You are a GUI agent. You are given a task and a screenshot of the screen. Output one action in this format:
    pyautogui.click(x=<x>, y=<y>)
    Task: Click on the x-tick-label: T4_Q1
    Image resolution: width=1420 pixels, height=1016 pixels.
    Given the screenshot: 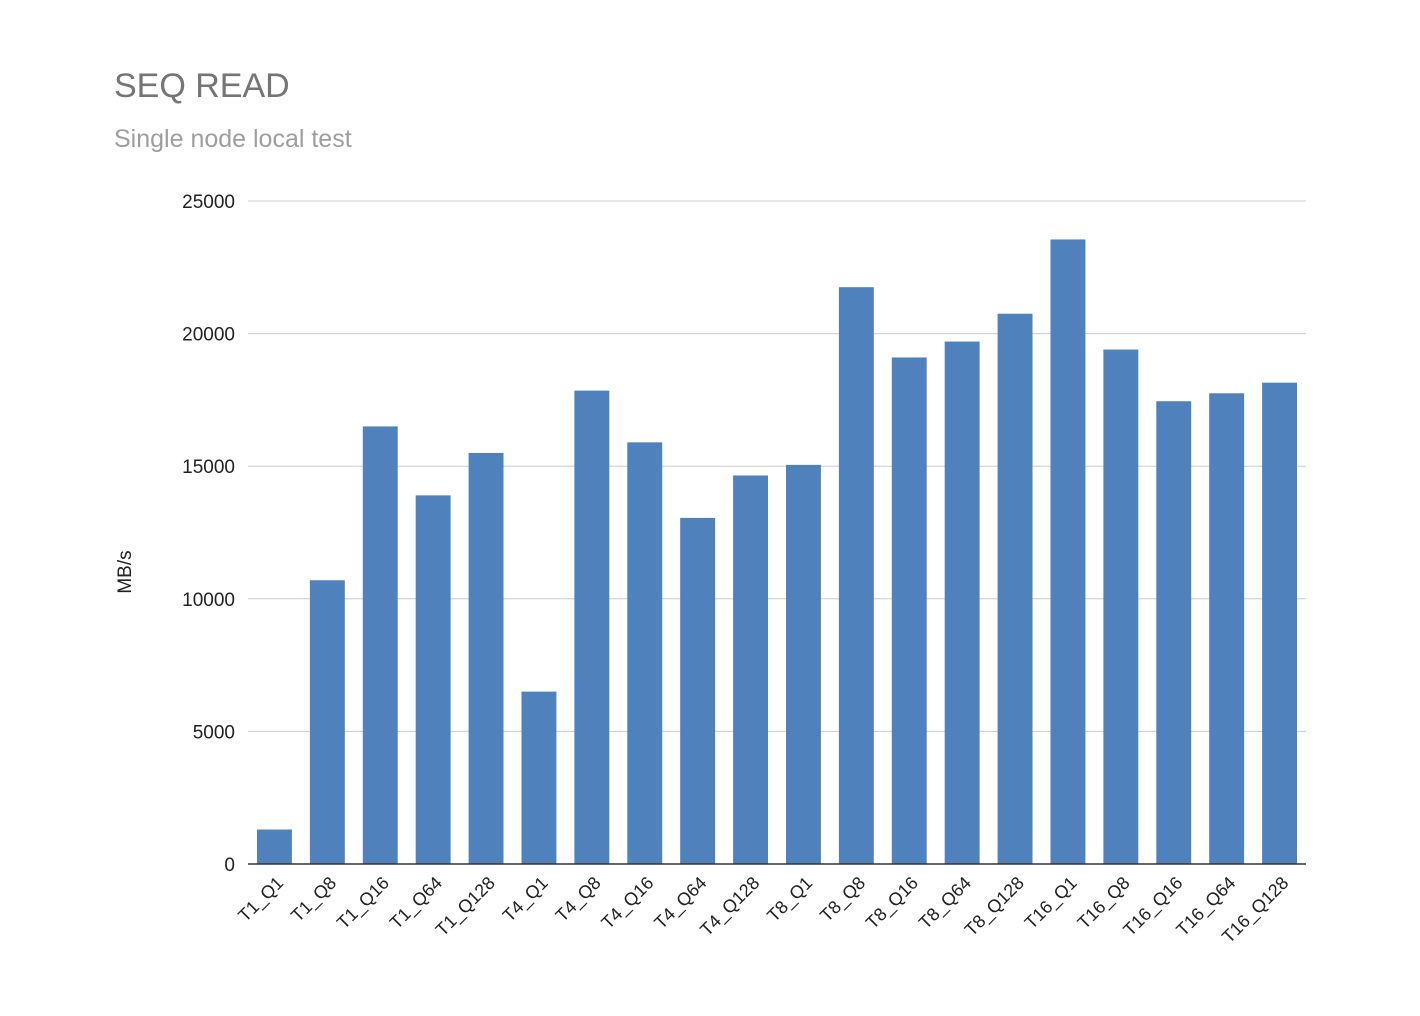 What is the action you would take?
    pyautogui.click(x=526, y=900)
    